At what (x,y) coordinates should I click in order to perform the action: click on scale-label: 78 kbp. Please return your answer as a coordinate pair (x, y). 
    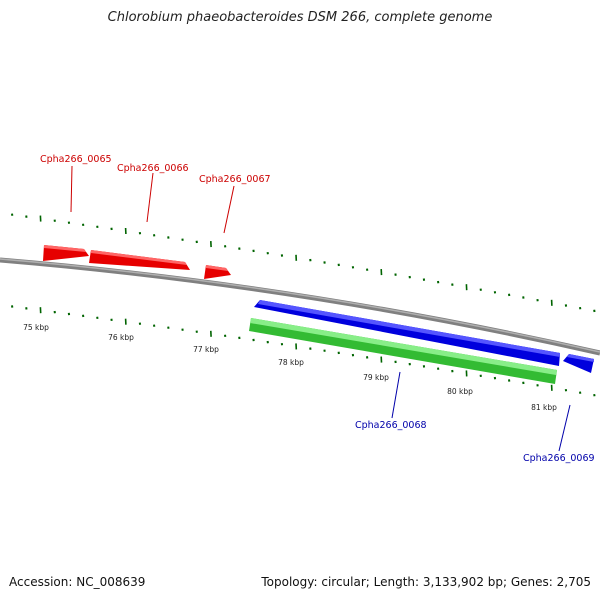
    Looking at the image, I should click on (291, 362).